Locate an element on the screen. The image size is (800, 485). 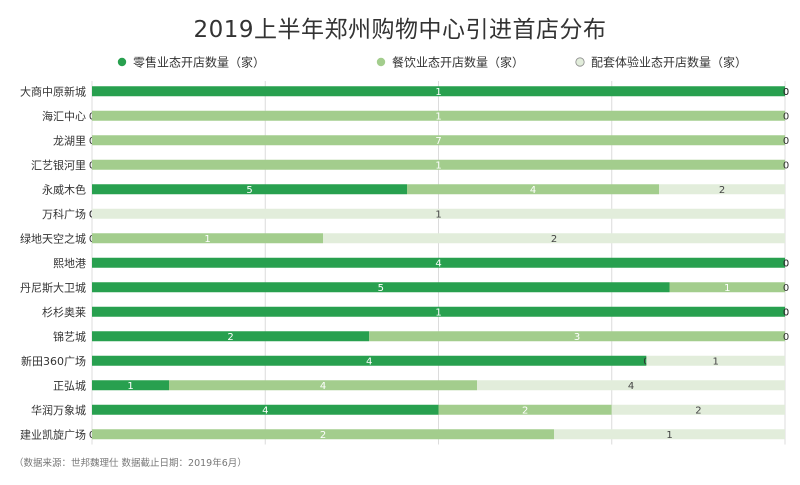
legend-label-0: 零售业态开店数量（家） is located at coordinates (199, 62).